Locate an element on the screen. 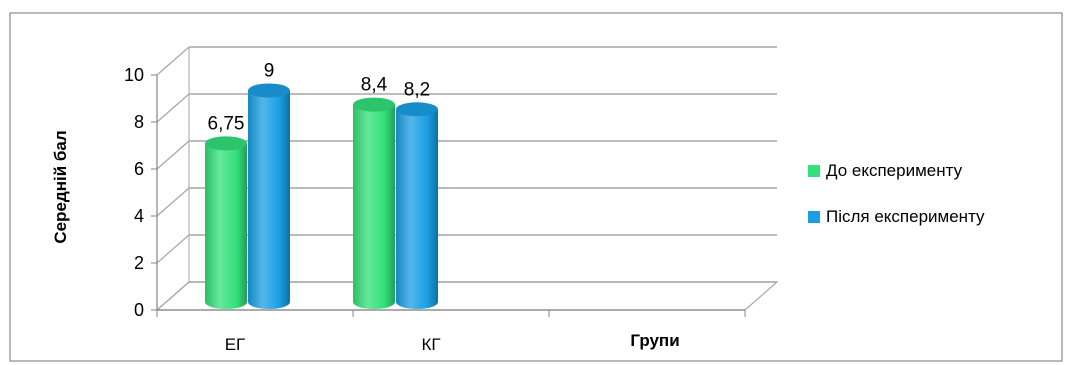  legend-item-after: Після експерименту is located at coordinates (935, 217).